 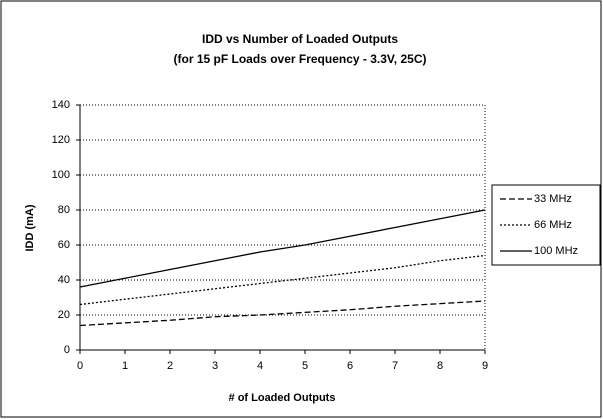 I want to click on y-axis-label: IDD (mA), so click(x=30, y=227).